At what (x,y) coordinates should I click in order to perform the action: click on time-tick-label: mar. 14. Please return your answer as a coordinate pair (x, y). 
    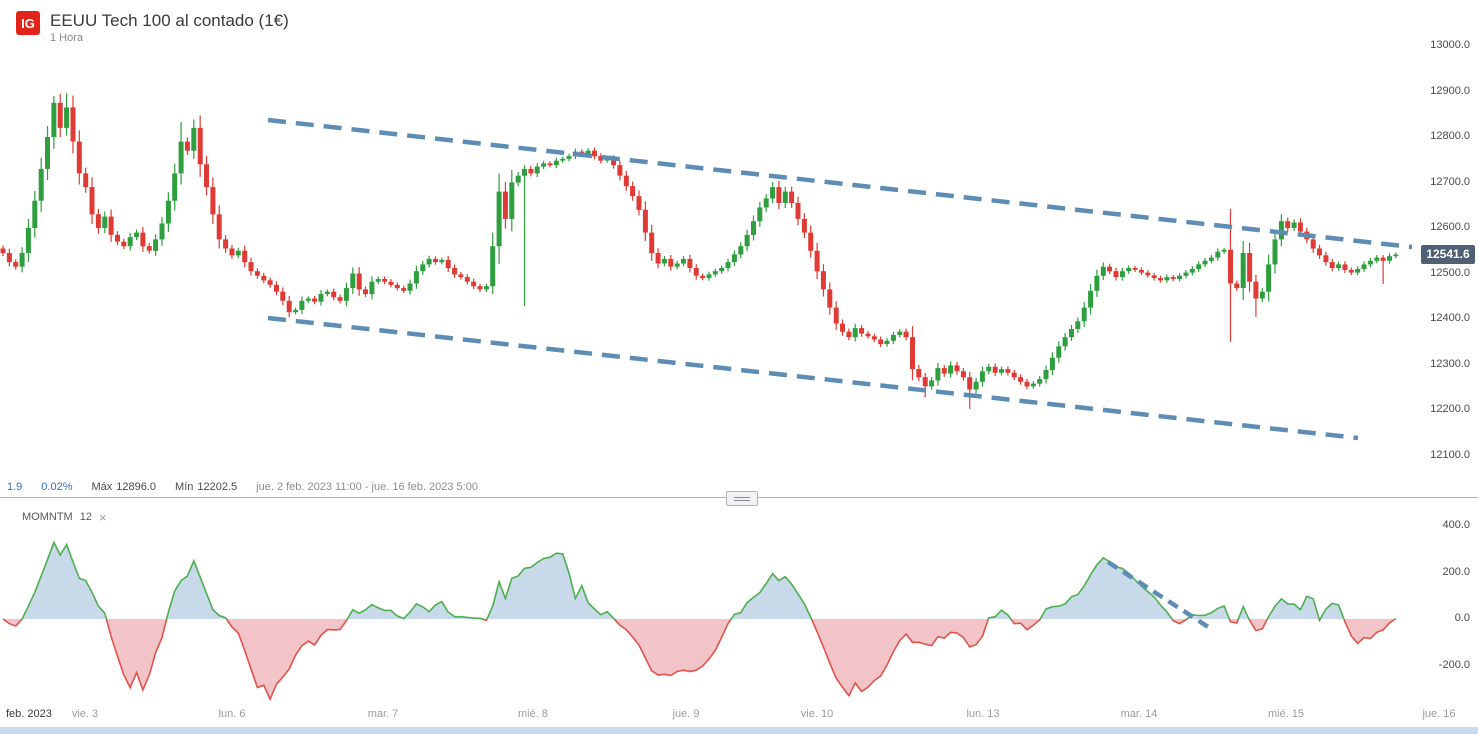
    Looking at the image, I should click on (1139, 714).